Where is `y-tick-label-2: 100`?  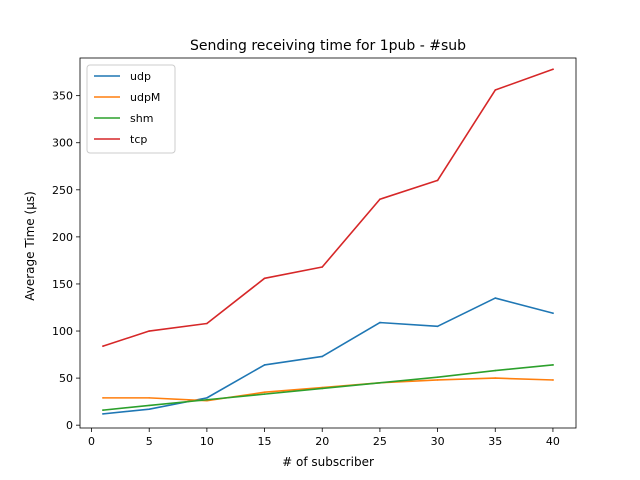 y-tick-label-2: 100 is located at coordinates (62, 331).